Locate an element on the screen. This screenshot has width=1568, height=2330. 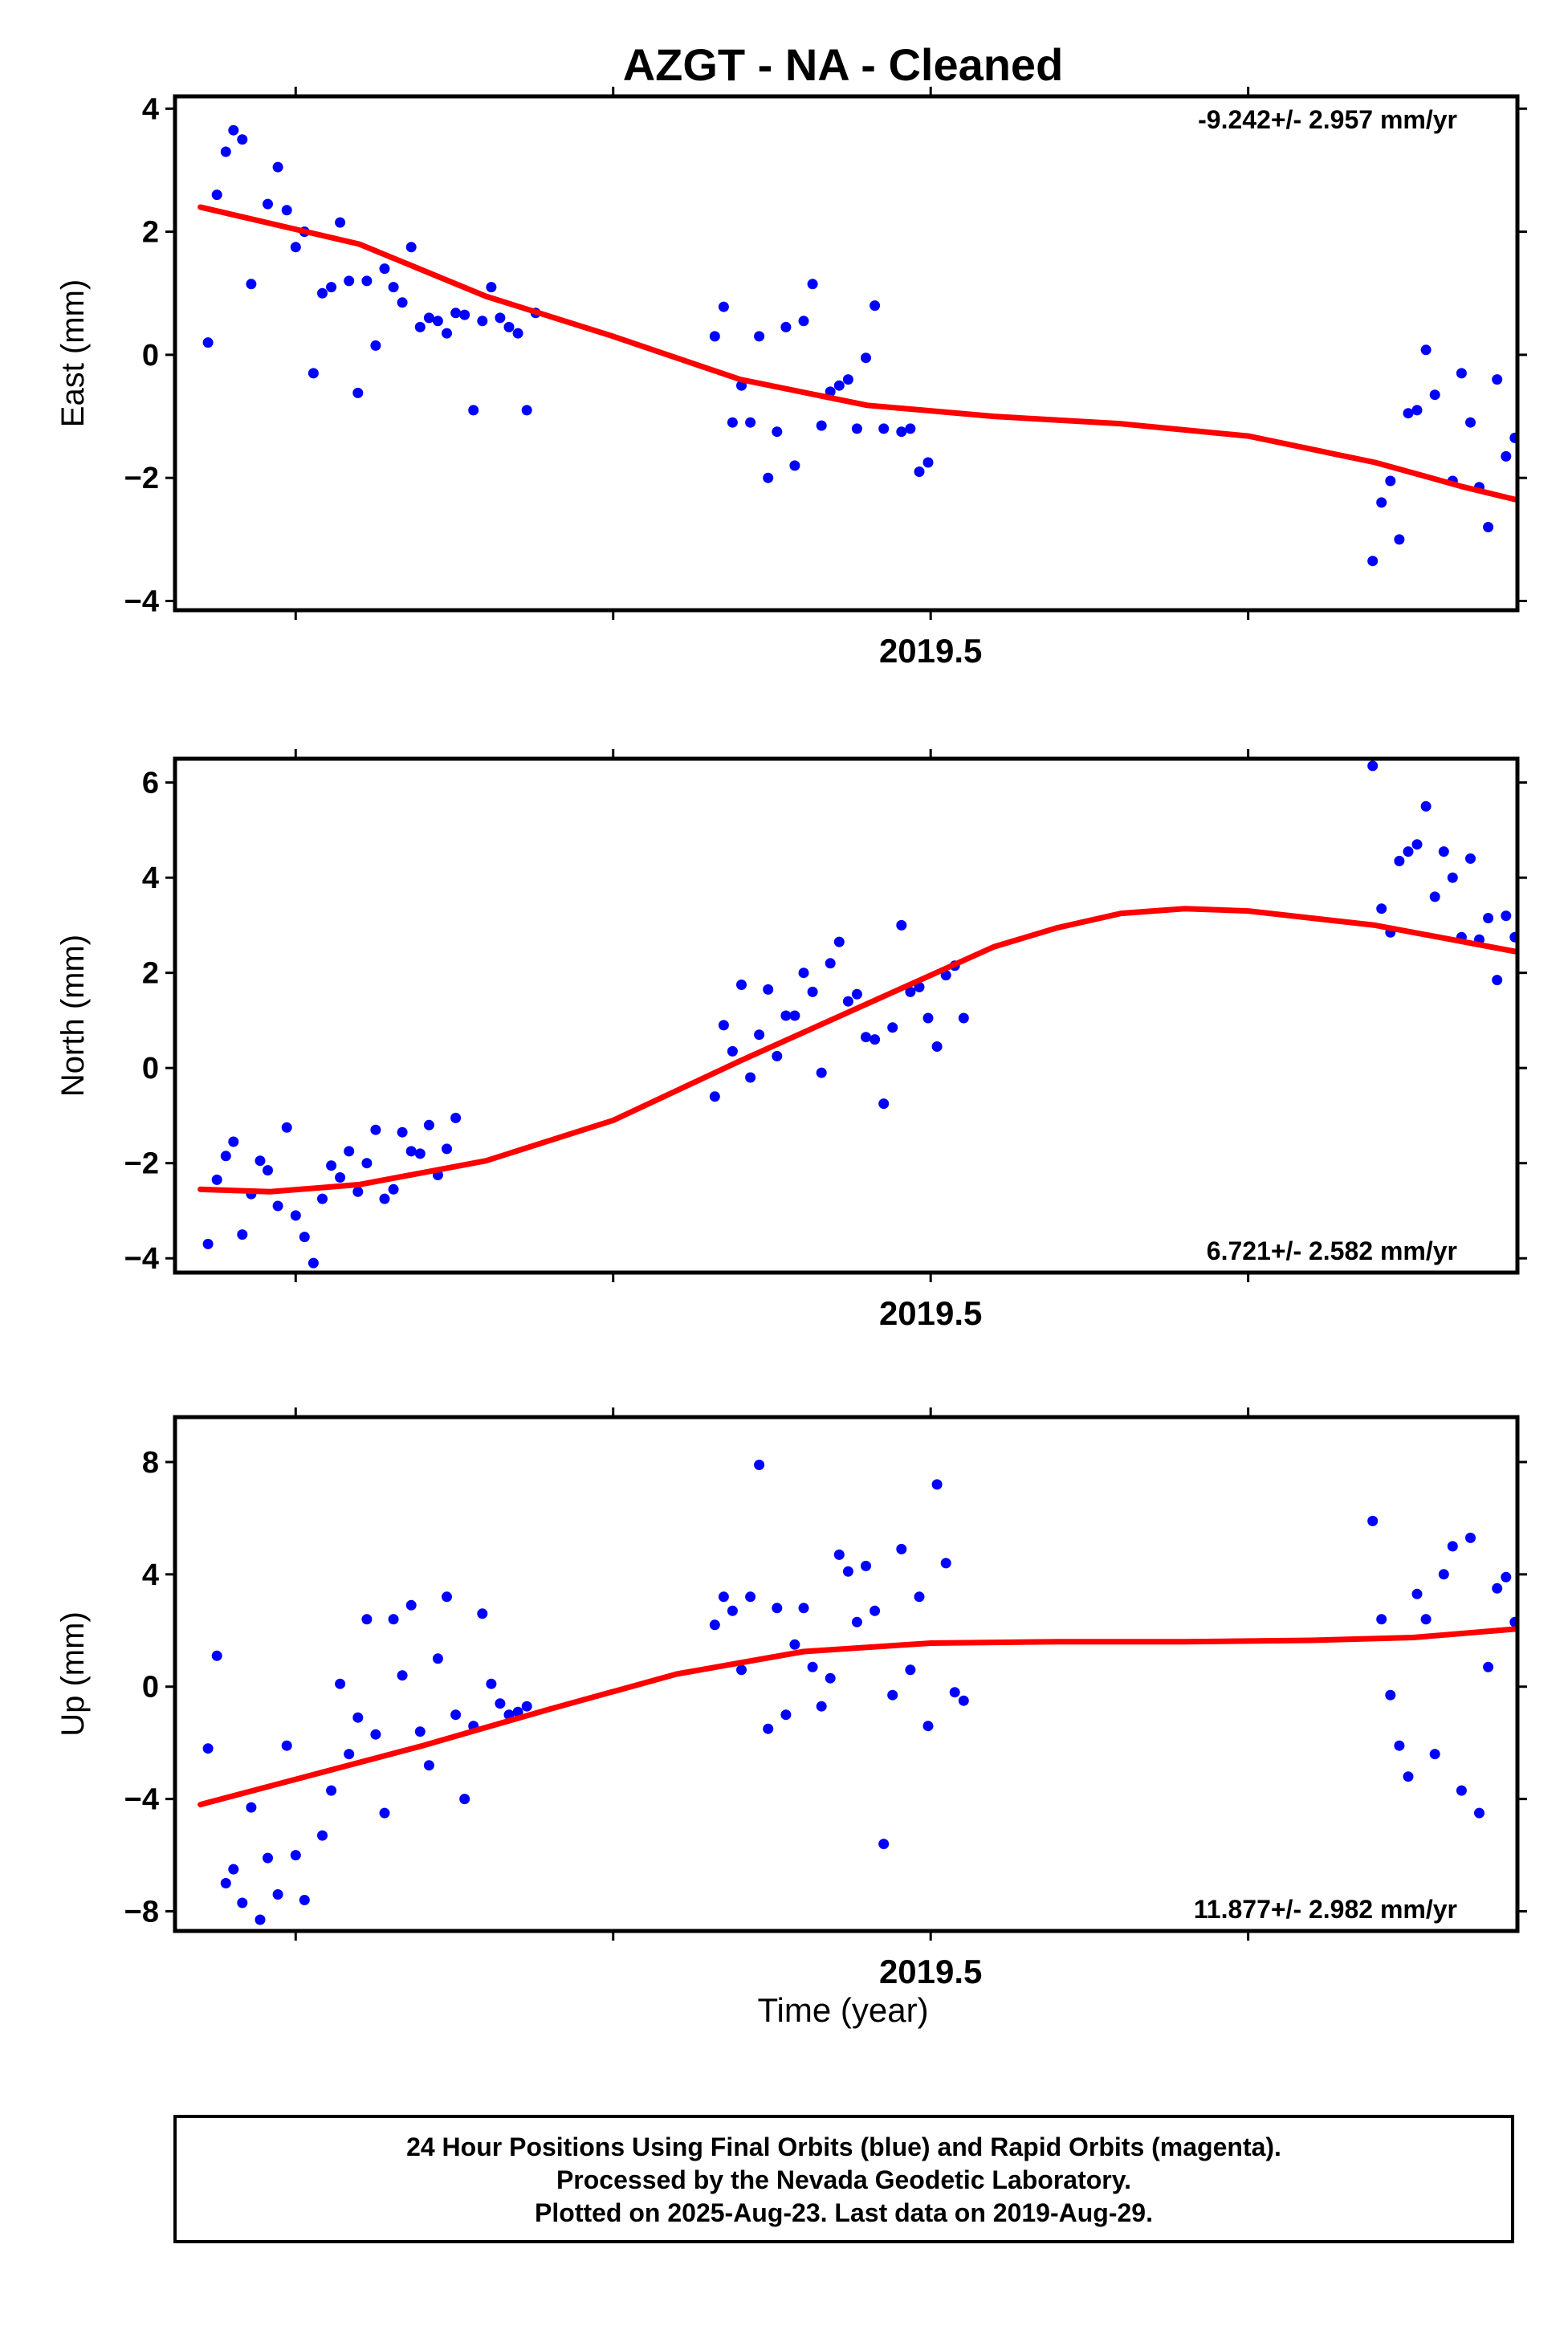
y-axis-label: East (mm) is located at coordinates (73, 353).